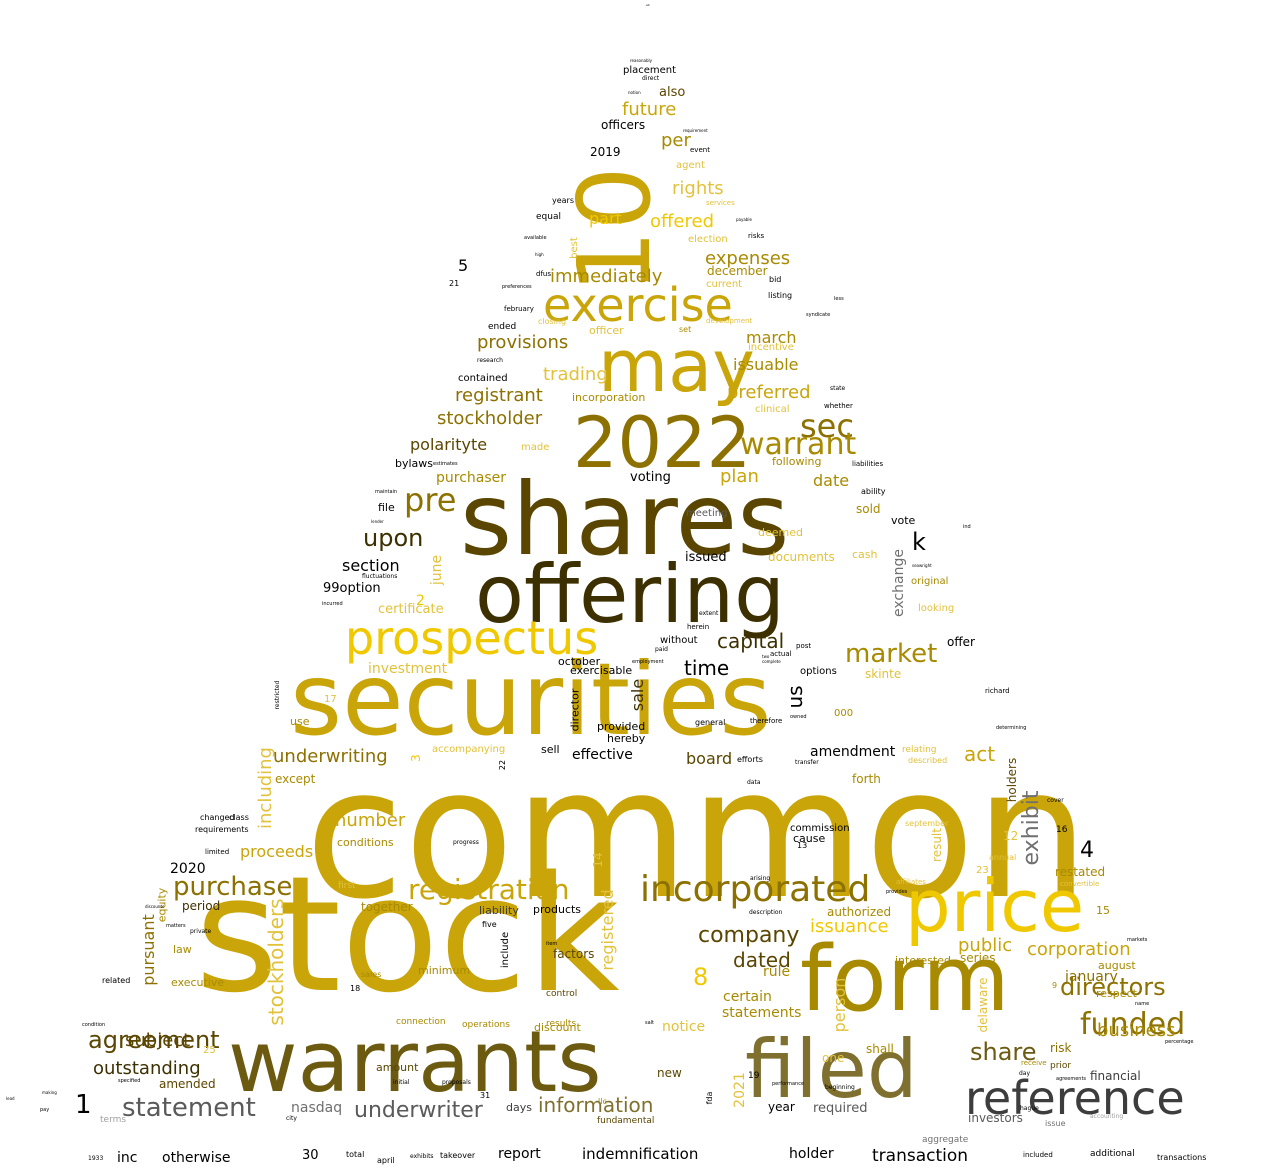  Describe the element at coordinates (839, 1005) in the screenshot. I see `cloud-word: person` at that location.